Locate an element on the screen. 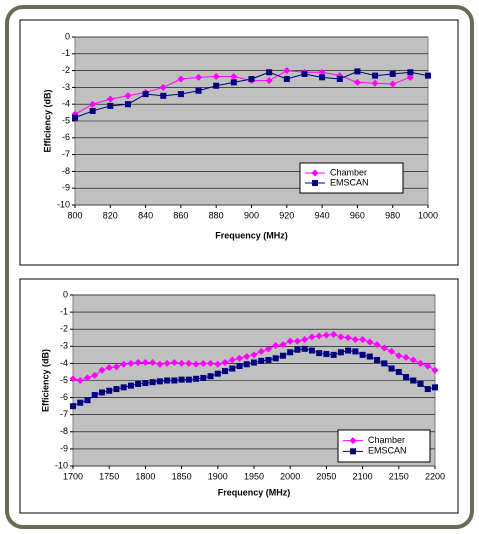  x-tick-label: 1000 is located at coordinates (428, 215).